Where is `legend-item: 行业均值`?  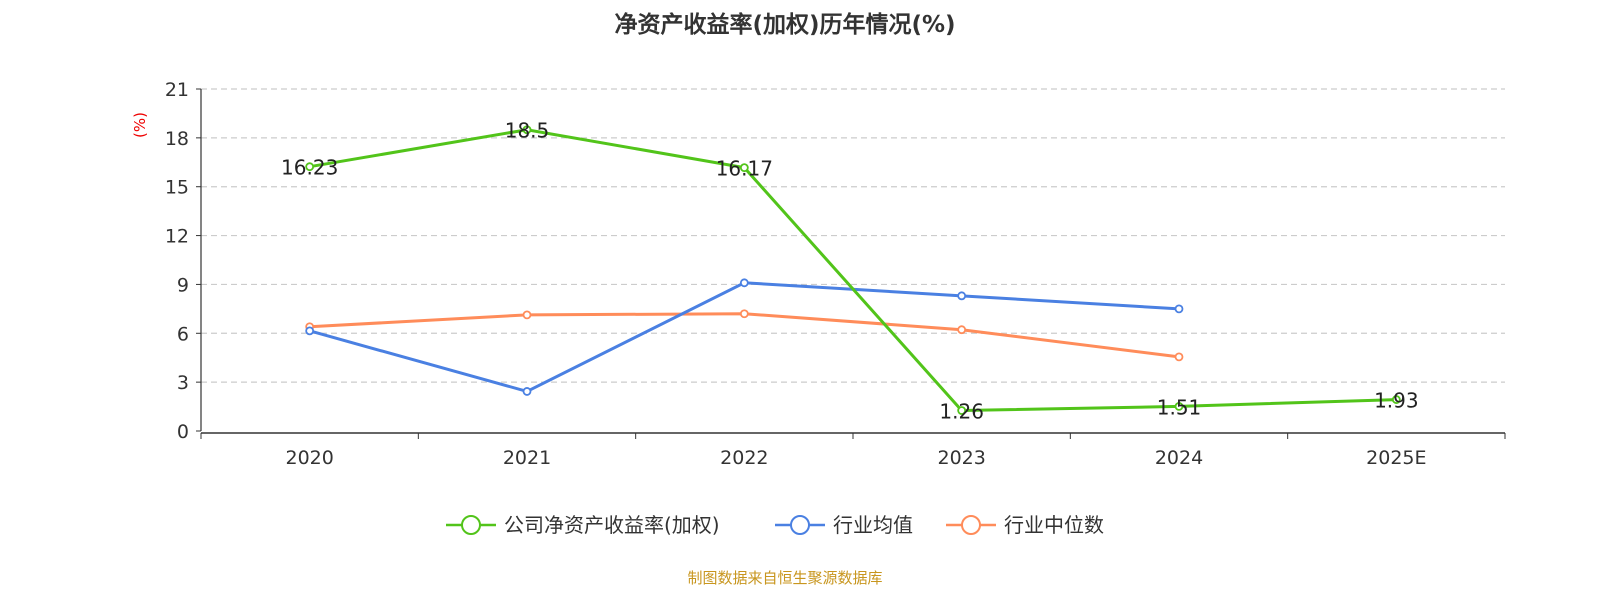
legend-item: 行业均值 is located at coordinates (844, 525).